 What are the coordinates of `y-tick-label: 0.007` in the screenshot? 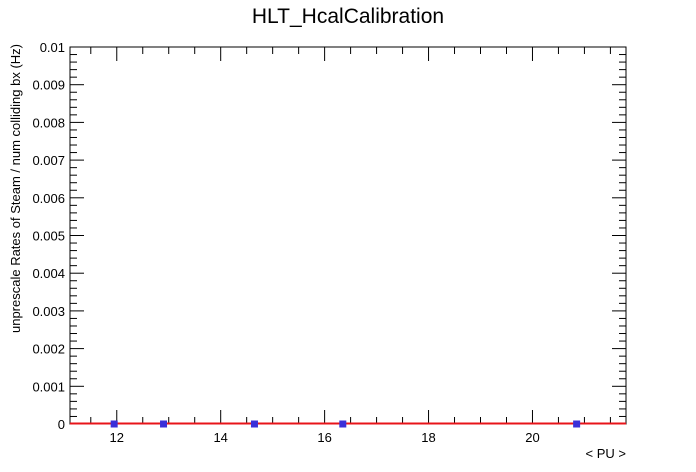 It's located at (48, 160).